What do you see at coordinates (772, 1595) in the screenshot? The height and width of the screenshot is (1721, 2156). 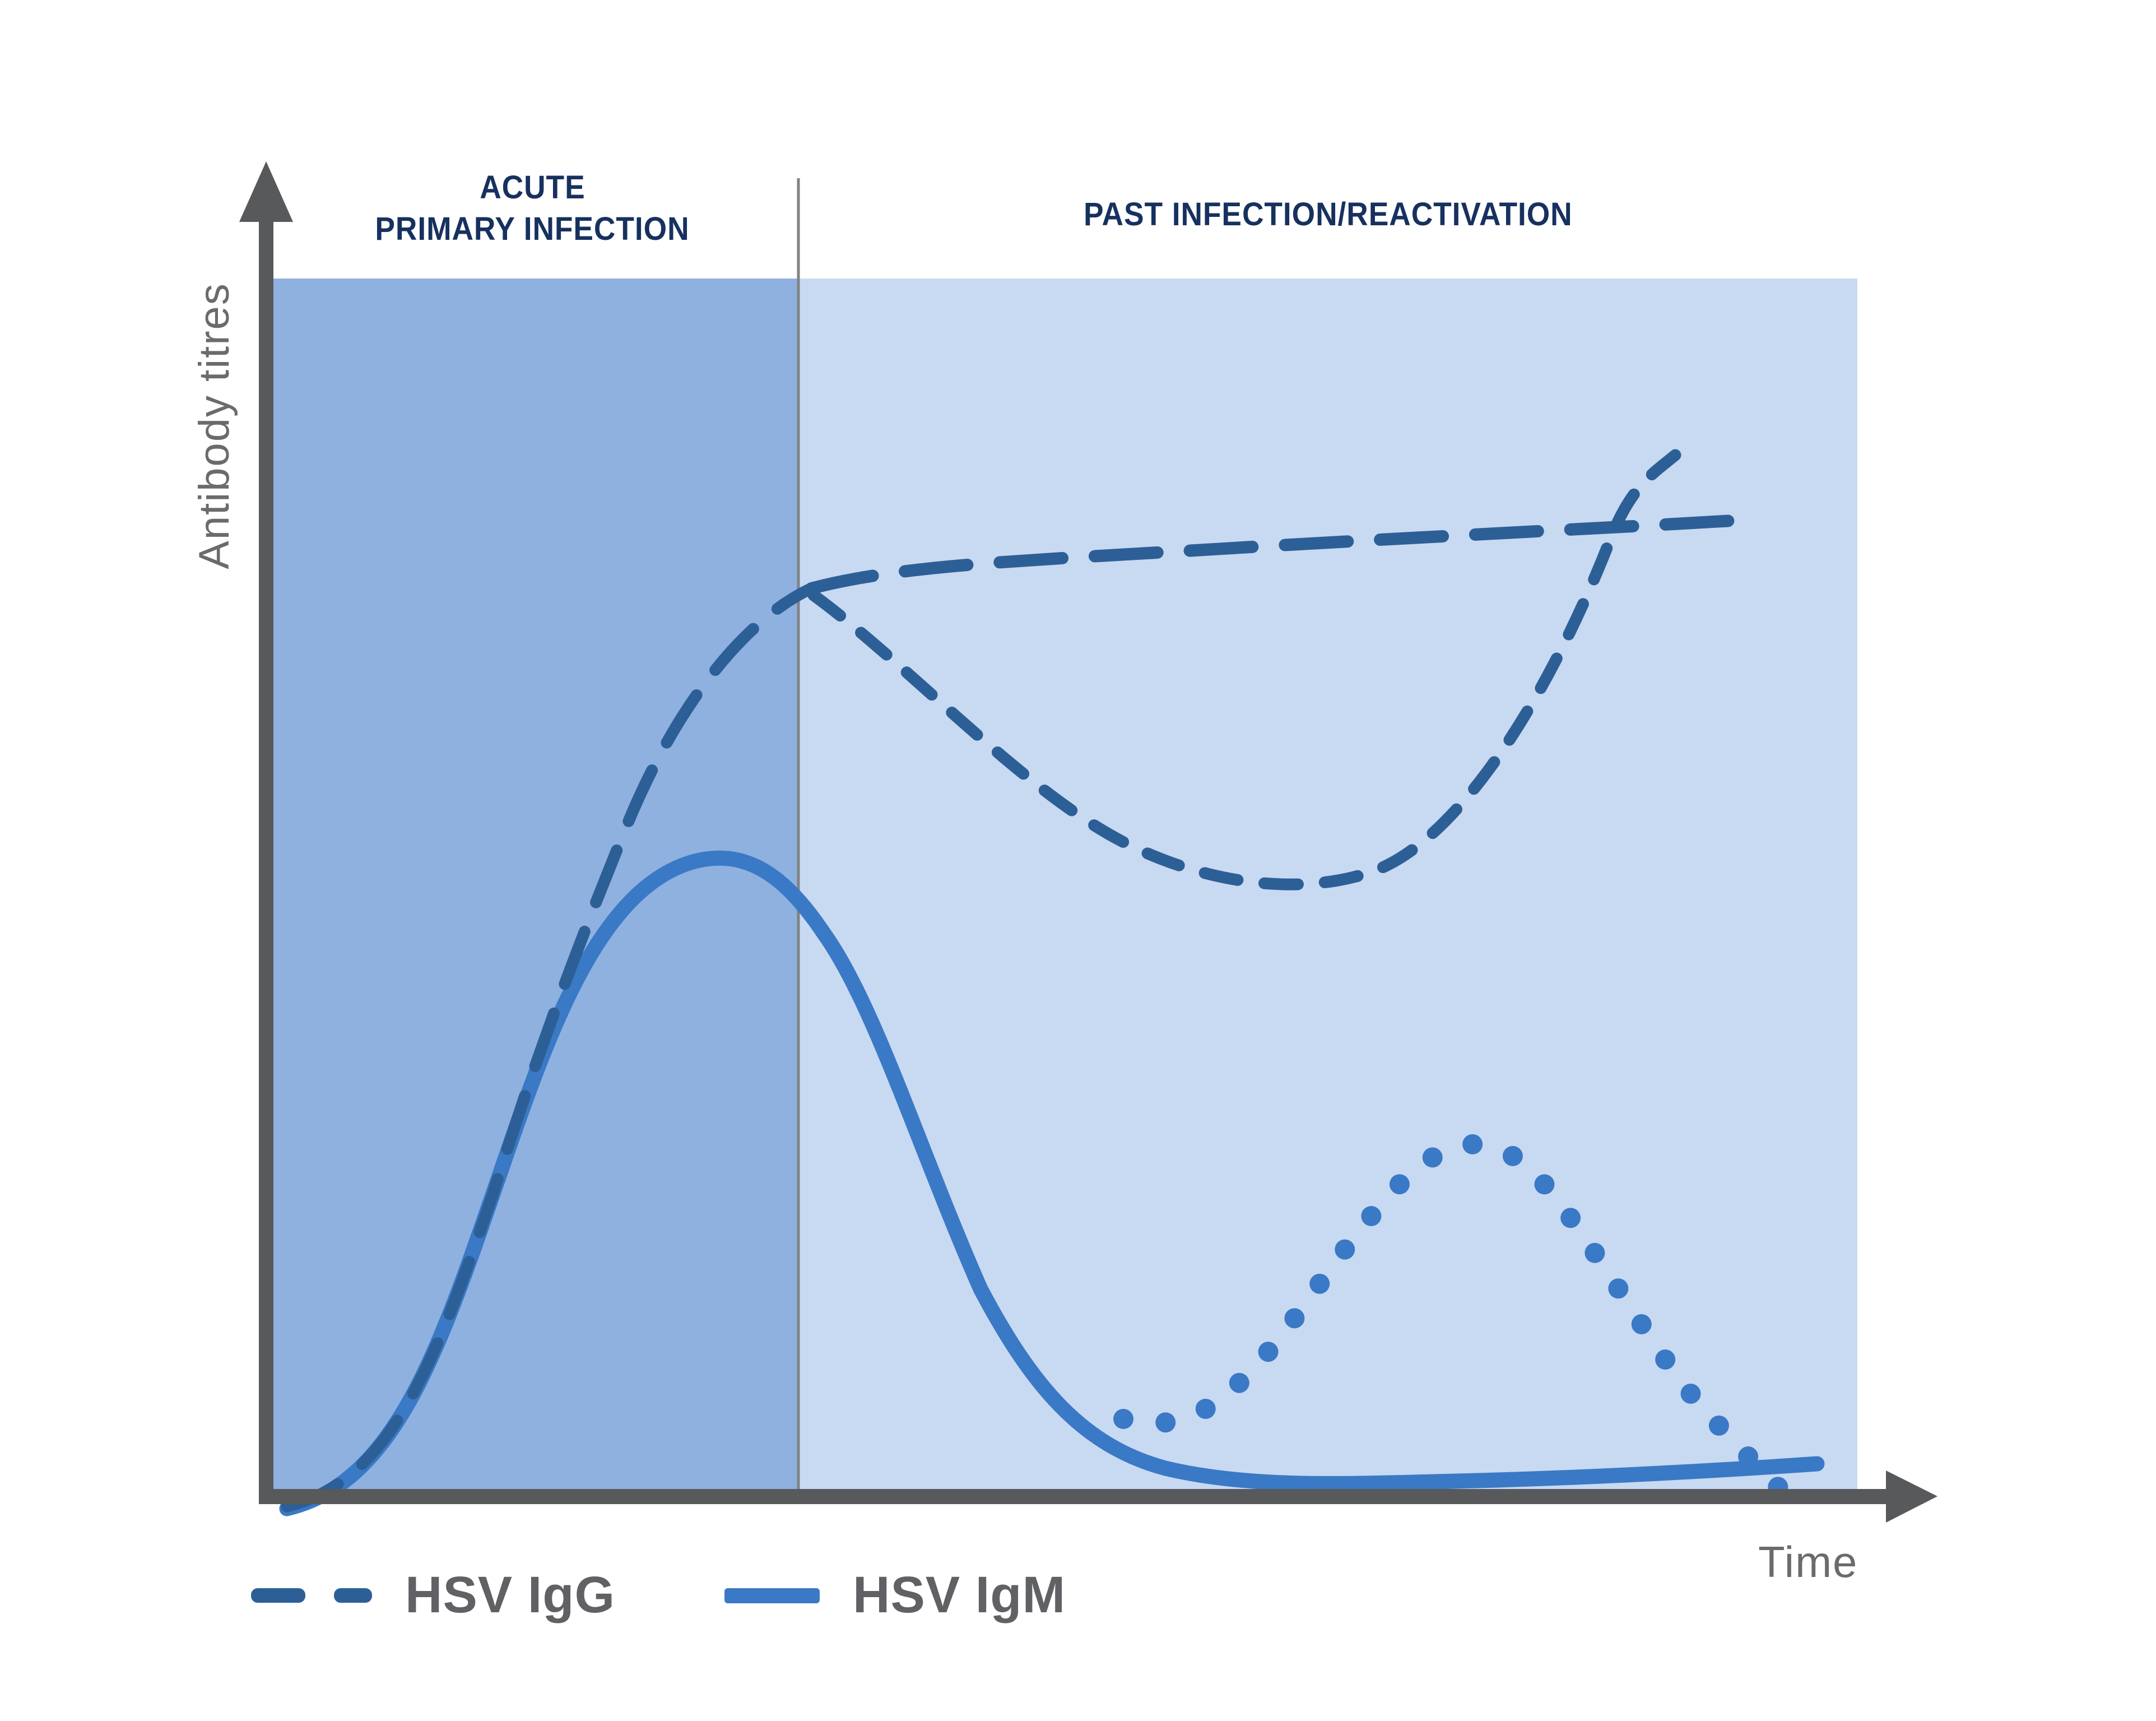 I see `legend-igm-line-swatch` at bounding box center [772, 1595].